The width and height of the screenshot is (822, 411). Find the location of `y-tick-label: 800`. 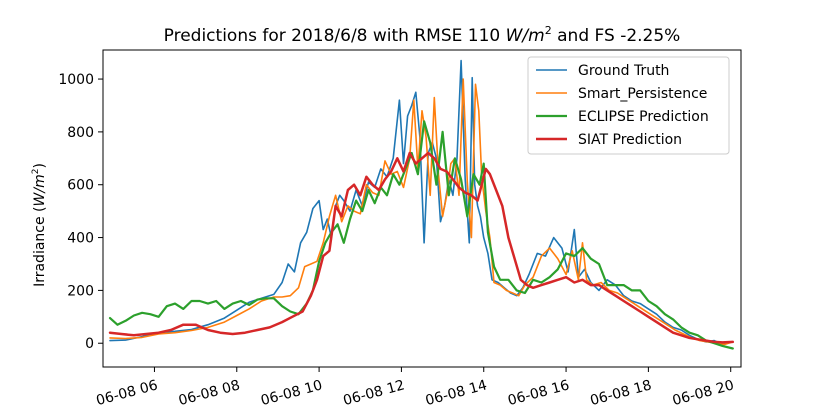

y-tick-label: 800 is located at coordinates (80, 133).